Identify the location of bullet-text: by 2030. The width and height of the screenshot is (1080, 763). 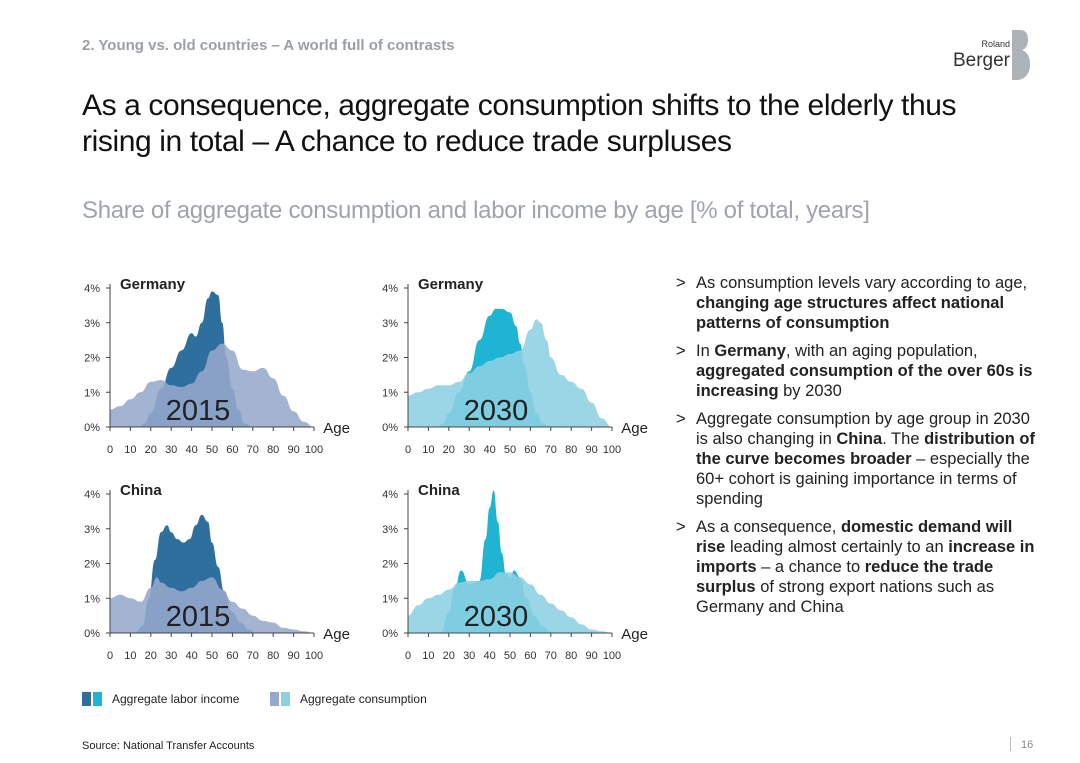
(810, 391).